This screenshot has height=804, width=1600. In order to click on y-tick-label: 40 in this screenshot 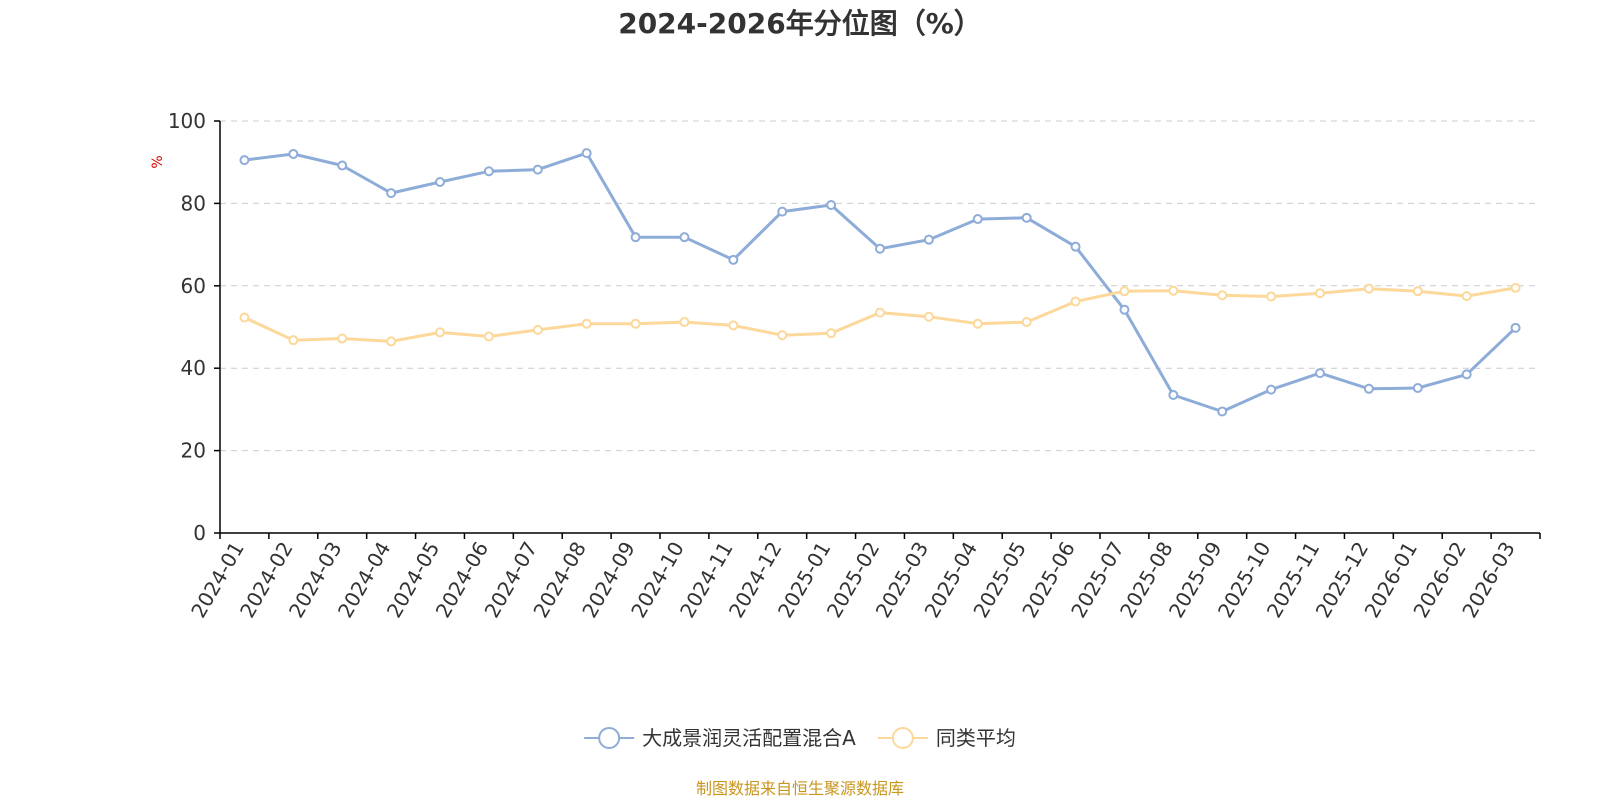, I will do `click(193, 368)`.